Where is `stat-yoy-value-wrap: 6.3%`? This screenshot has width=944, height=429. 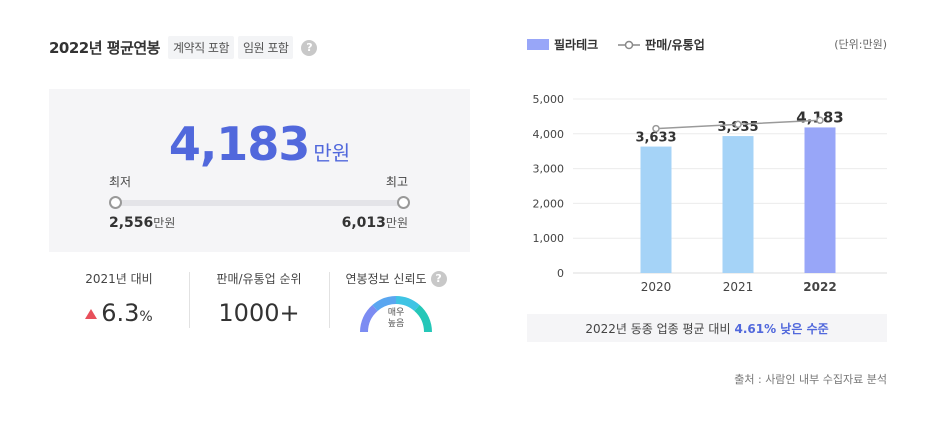
stat-yoy-value-wrap: 6.3% is located at coordinates (119, 313).